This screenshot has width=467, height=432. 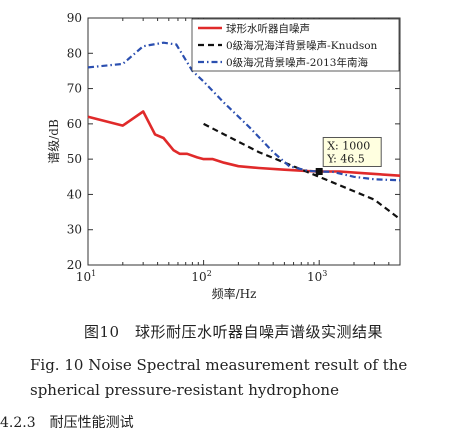 What do you see at coordinates (74, 124) in the screenshot?
I see `y-tick-label: 60` at bounding box center [74, 124].